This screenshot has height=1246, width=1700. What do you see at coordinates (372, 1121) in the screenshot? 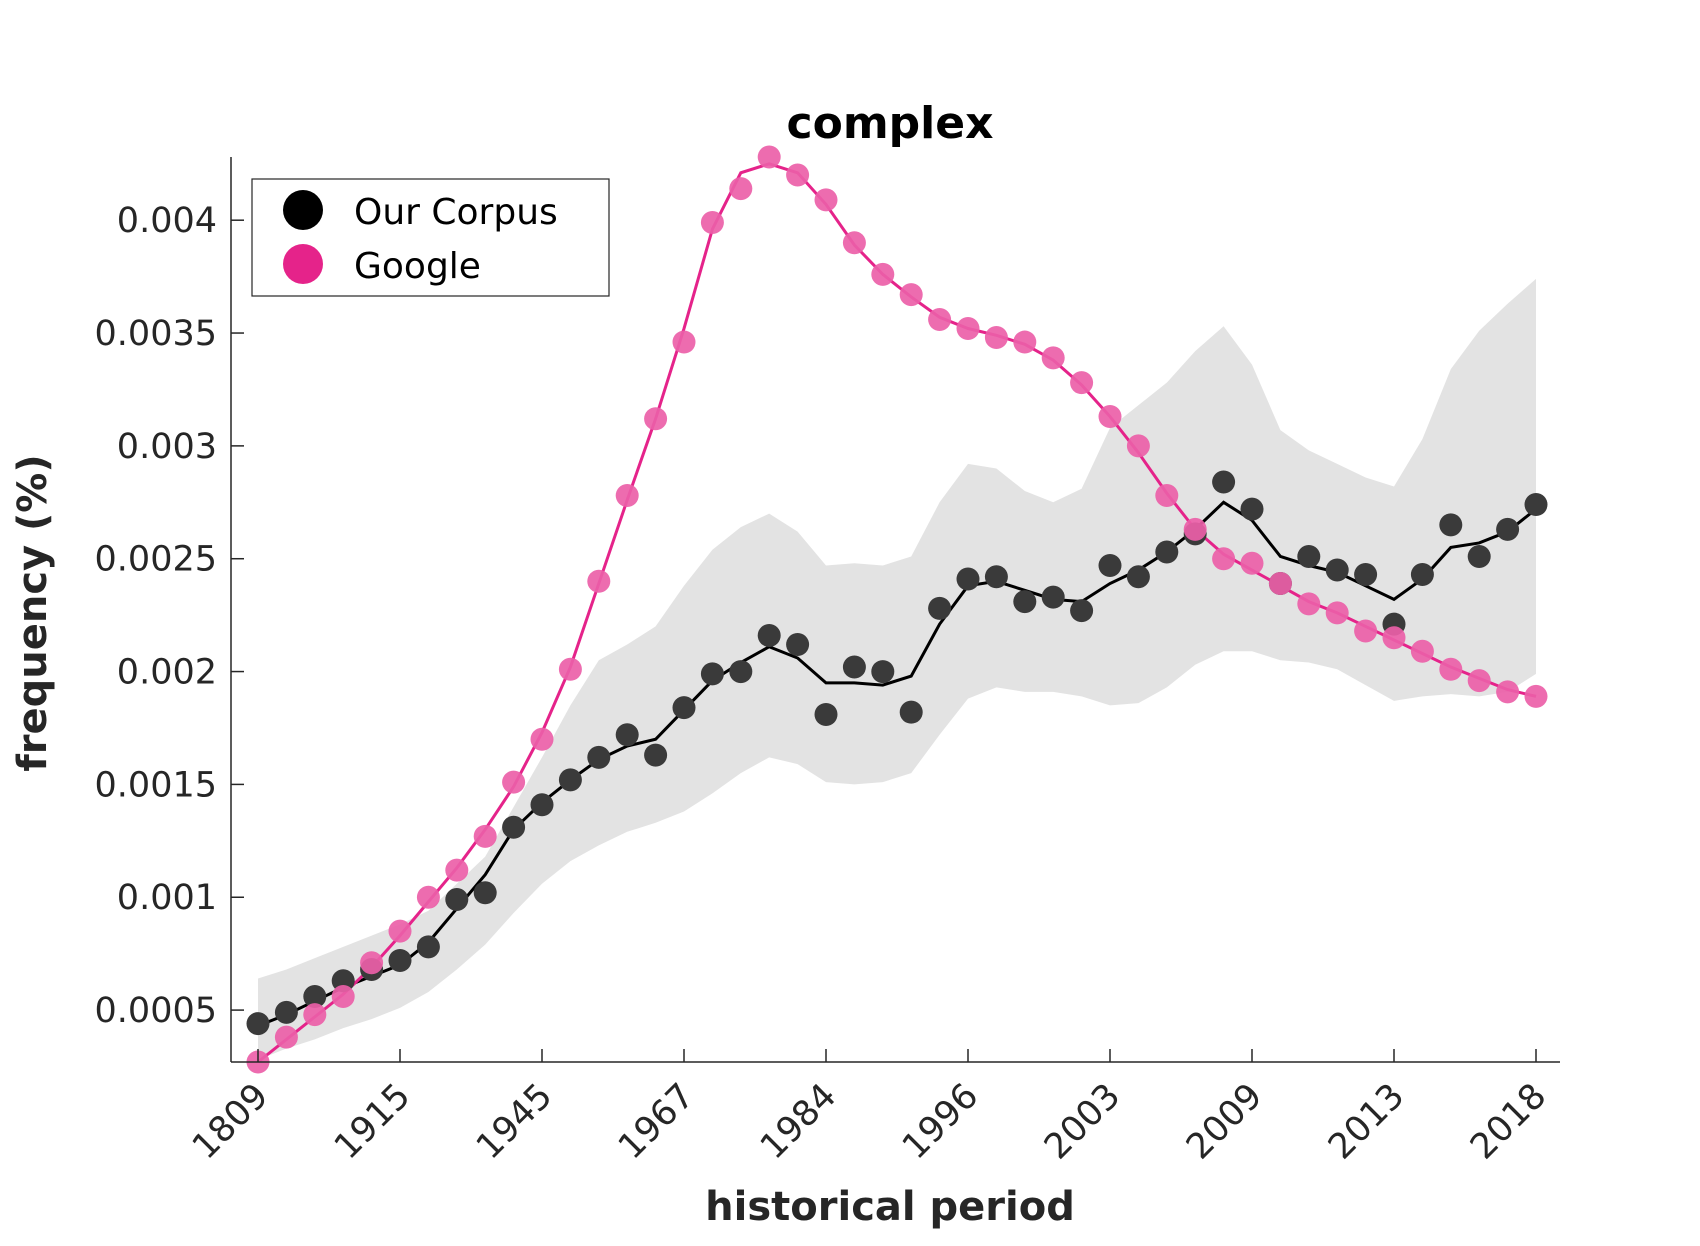
I see `x-tick-label: 1915` at bounding box center [372, 1121].